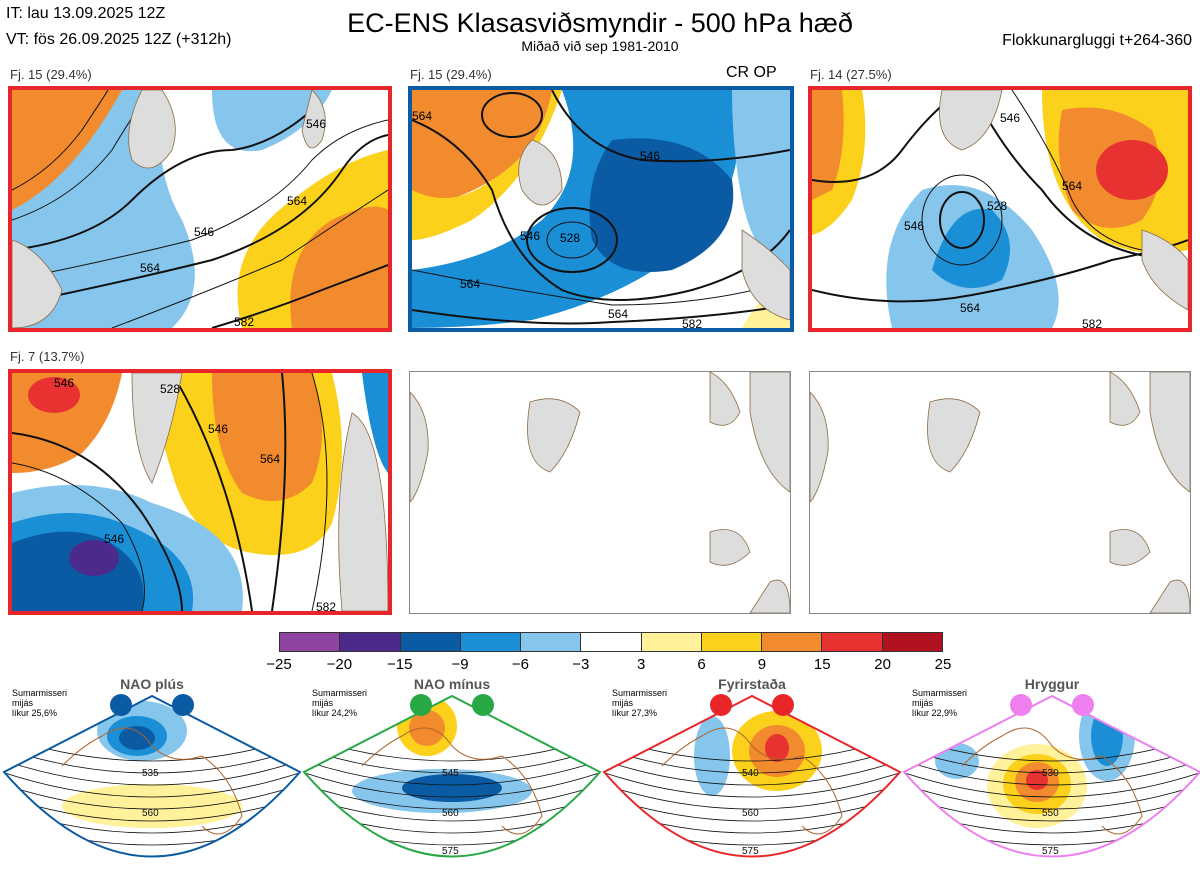 This screenshot has height=871, width=1200. Describe the element at coordinates (640, 703) in the screenshot. I see `regime-info: Sumarmisseri mijás líkur 27,3%` at that location.